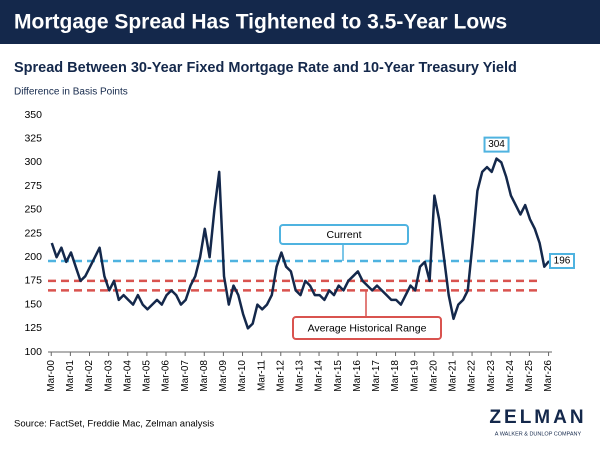 The height and width of the screenshot is (450, 600). What do you see at coordinates (70, 376) in the screenshot?
I see `x-tick-label: Mar-01` at bounding box center [70, 376].